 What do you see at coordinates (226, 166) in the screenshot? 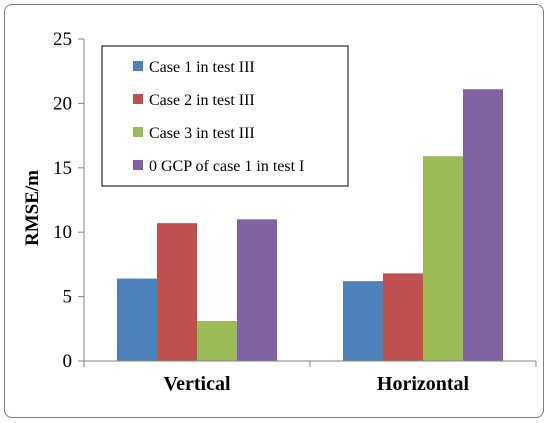
I see `legend-label: 0 GCP of case 1 in test I` at bounding box center [226, 166].